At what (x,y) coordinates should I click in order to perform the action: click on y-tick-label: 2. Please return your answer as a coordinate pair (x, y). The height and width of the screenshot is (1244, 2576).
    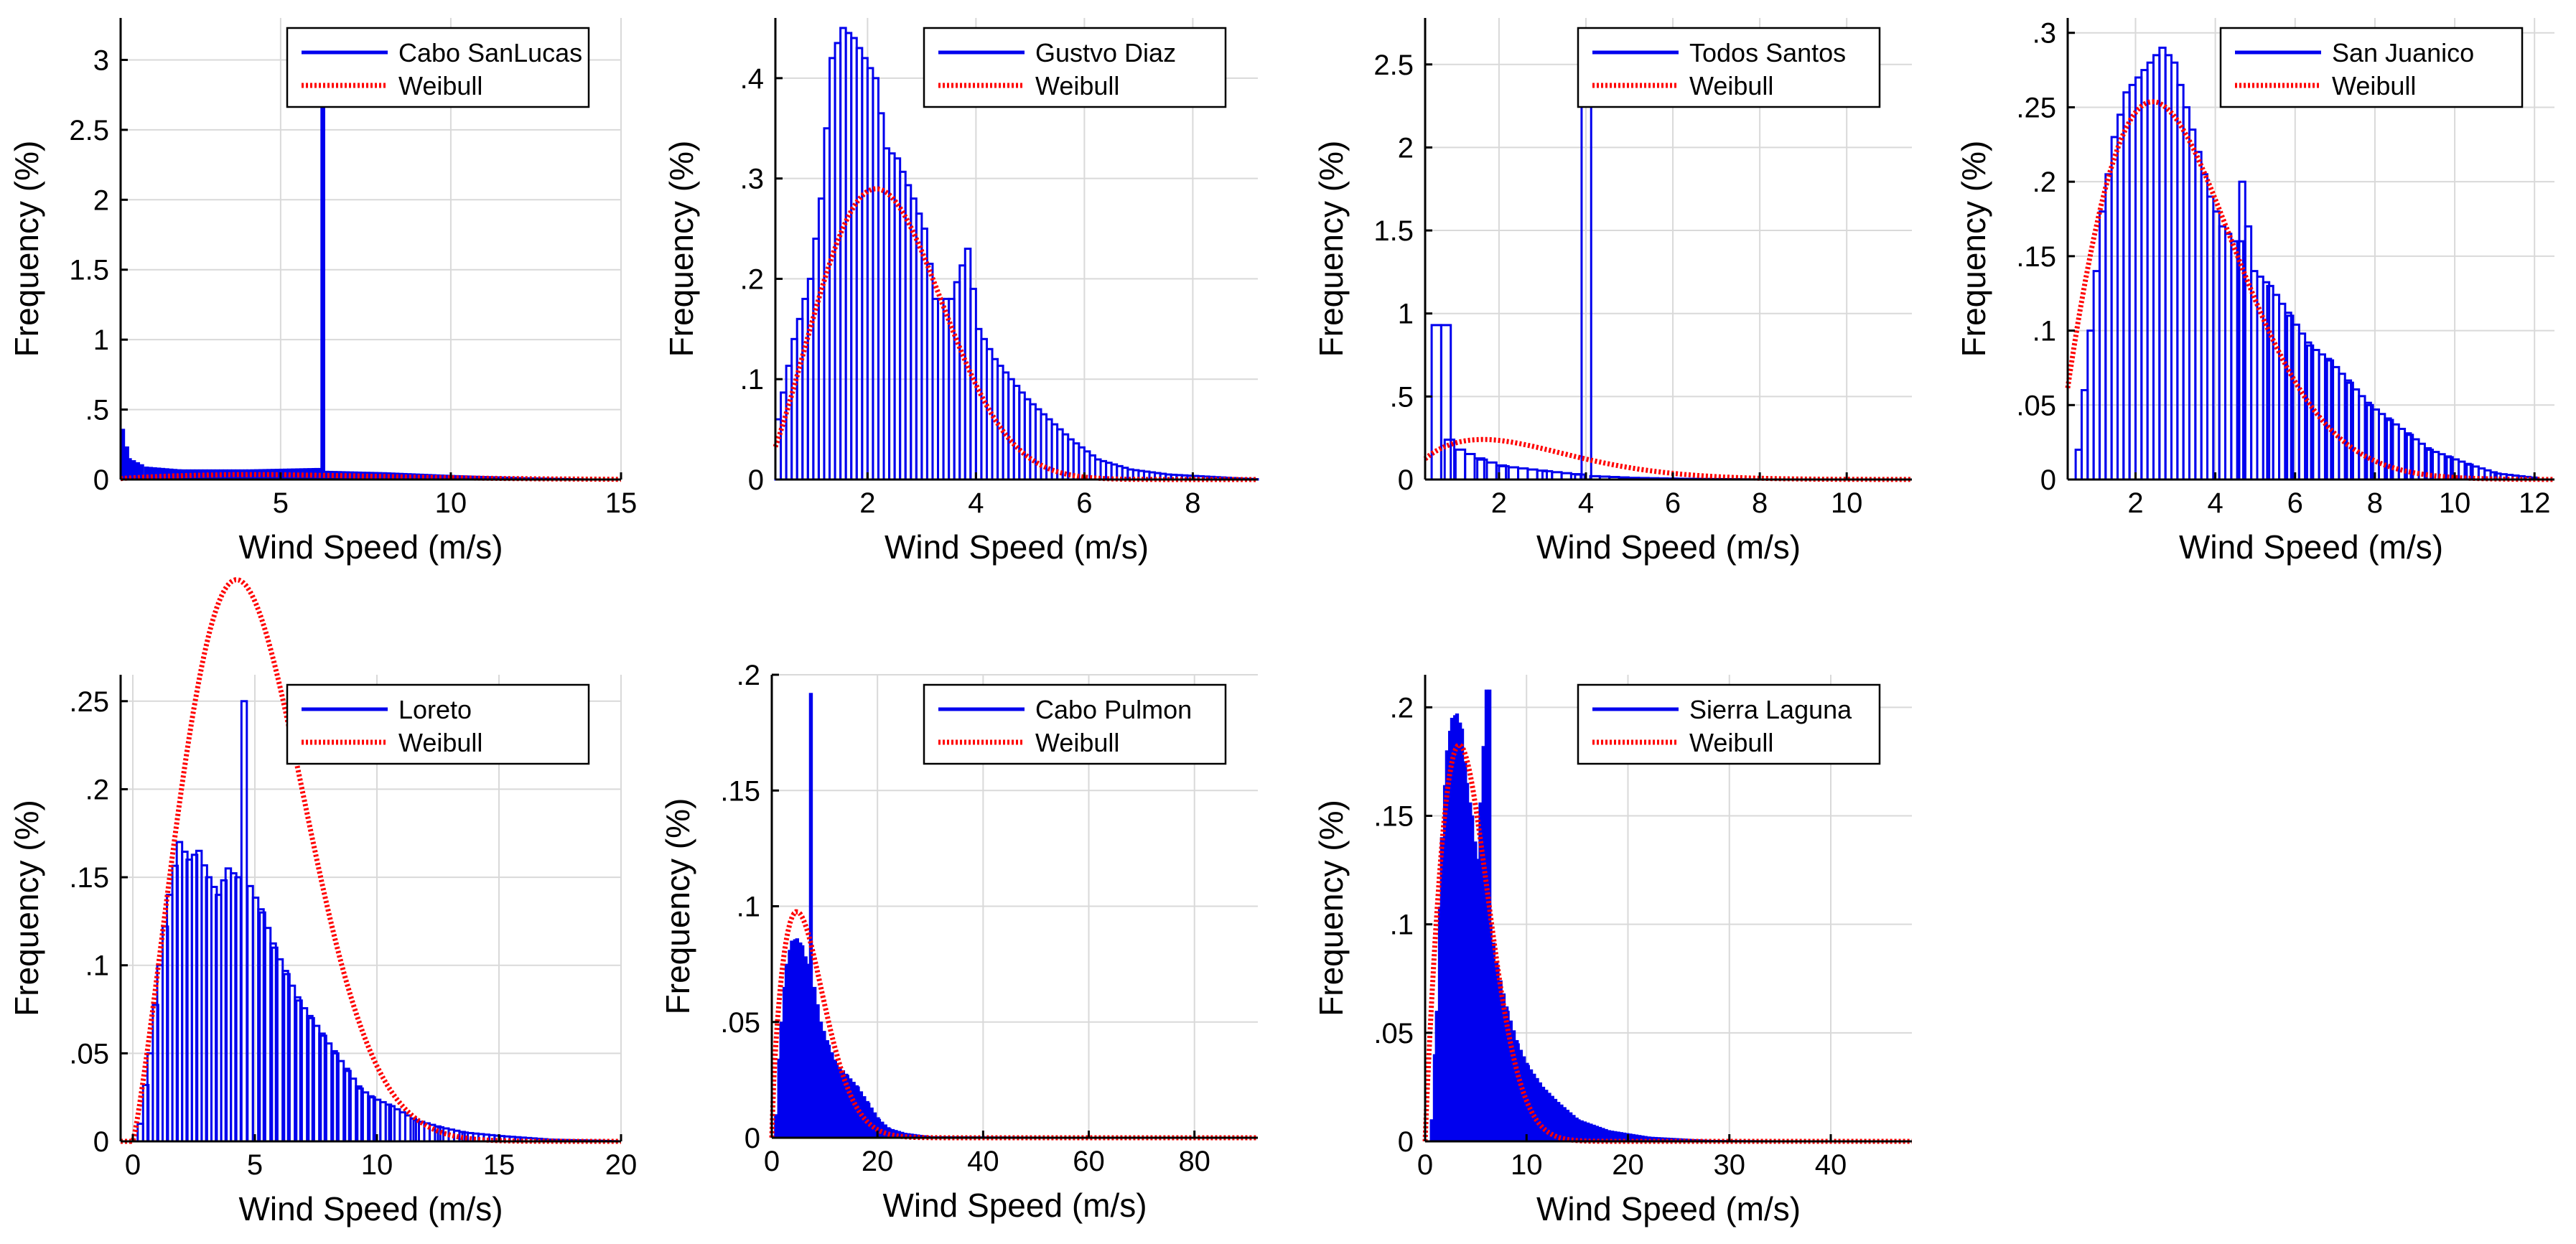
    Looking at the image, I should click on (101, 200).